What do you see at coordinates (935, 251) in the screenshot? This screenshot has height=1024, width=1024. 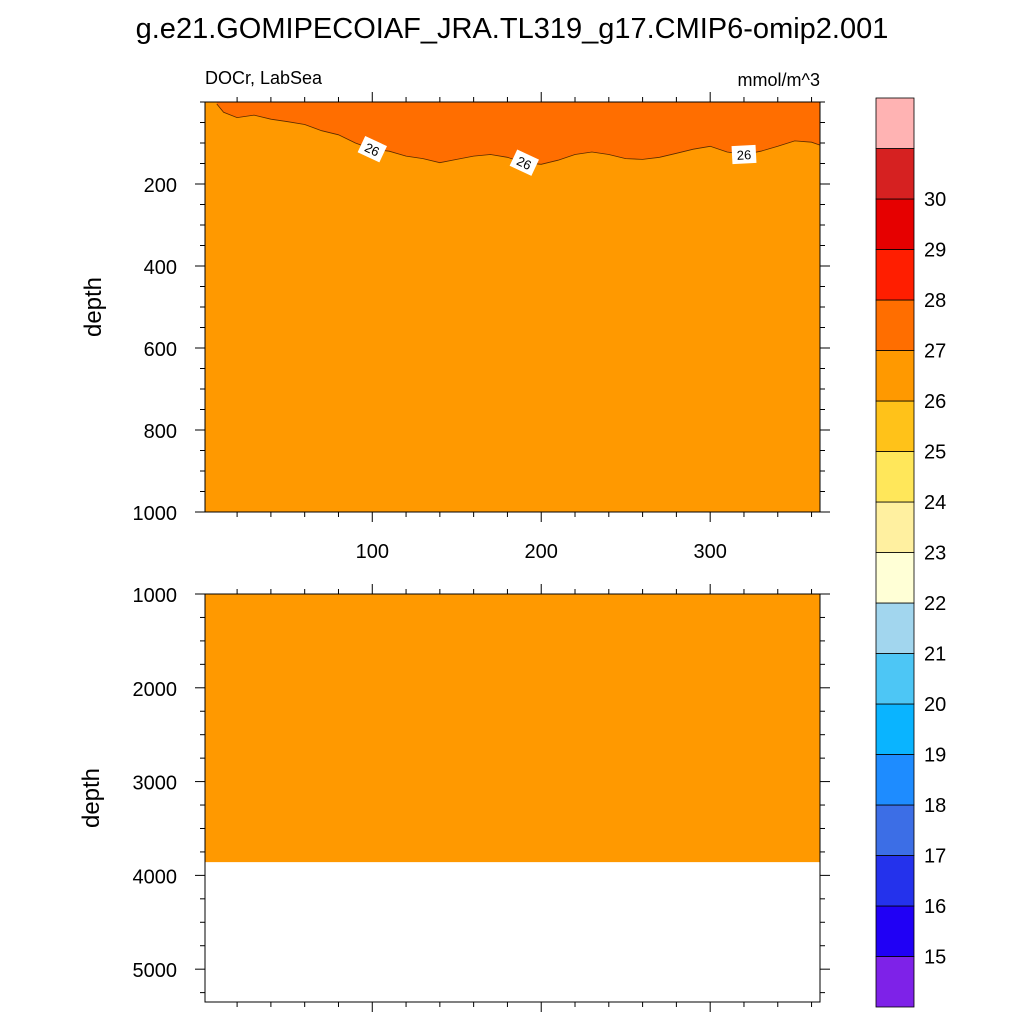 I see `colorbar-label: 29` at bounding box center [935, 251].